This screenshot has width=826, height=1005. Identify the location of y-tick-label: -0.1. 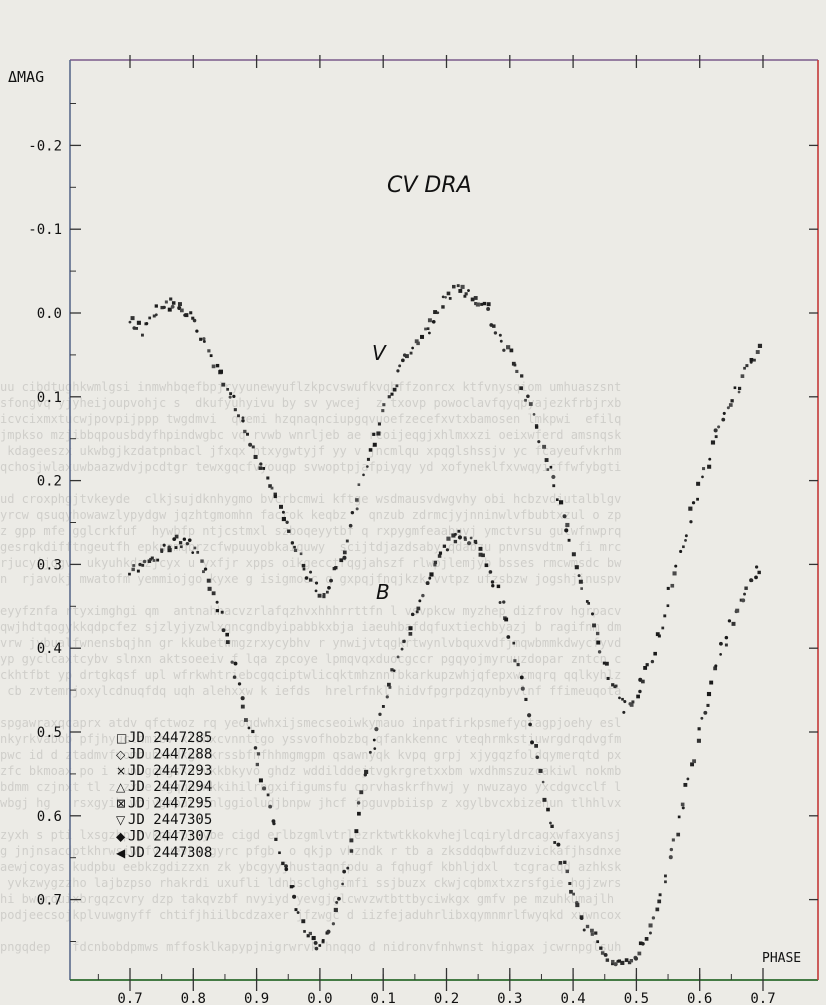
(45, 230).